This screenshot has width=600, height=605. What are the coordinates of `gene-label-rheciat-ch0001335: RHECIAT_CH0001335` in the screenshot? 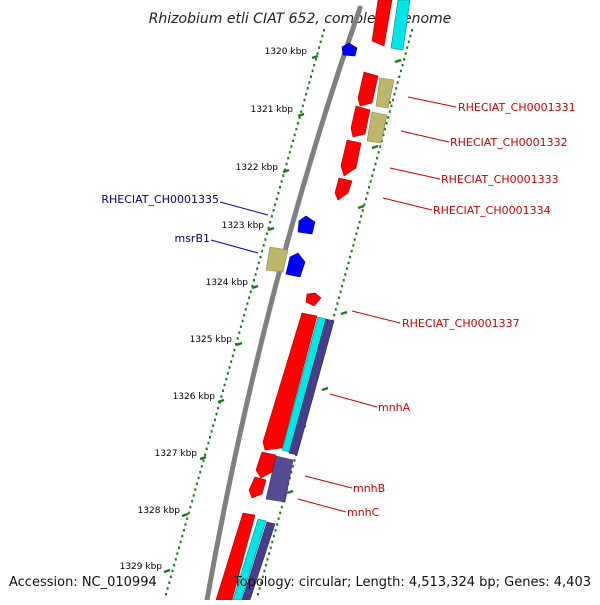 It's located at (160, 199).